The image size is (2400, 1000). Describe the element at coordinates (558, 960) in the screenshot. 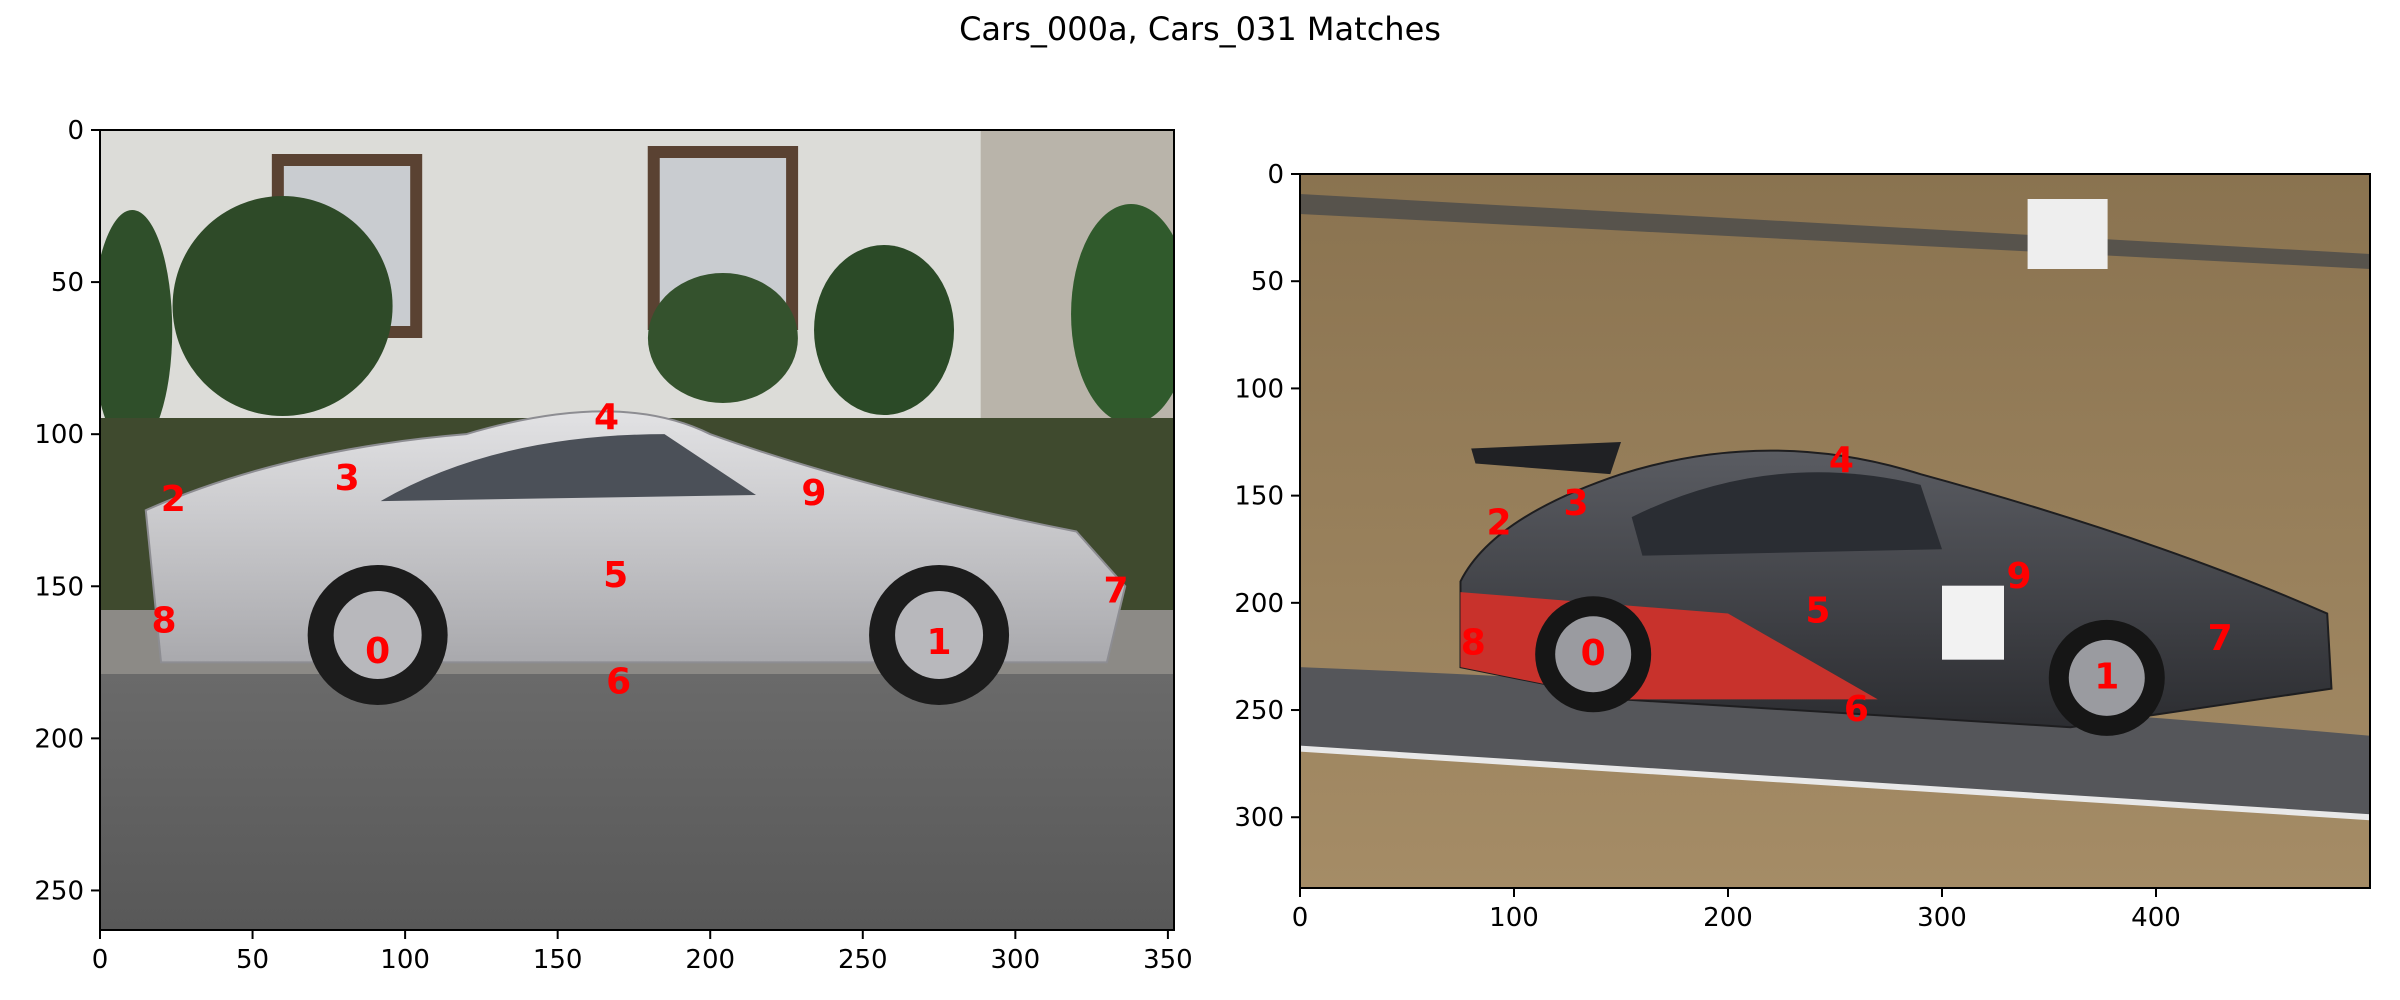

I see `x-tick-label: 150` at that location.